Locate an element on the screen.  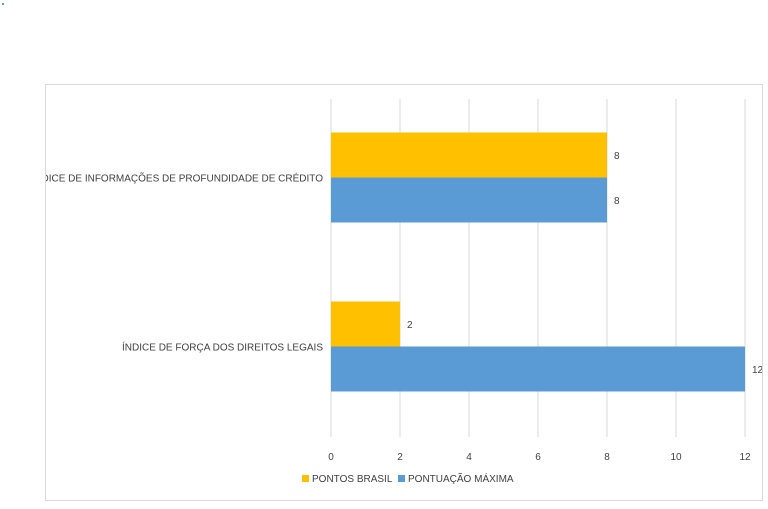
data-label: 2 is located at coordinates (410, 325).